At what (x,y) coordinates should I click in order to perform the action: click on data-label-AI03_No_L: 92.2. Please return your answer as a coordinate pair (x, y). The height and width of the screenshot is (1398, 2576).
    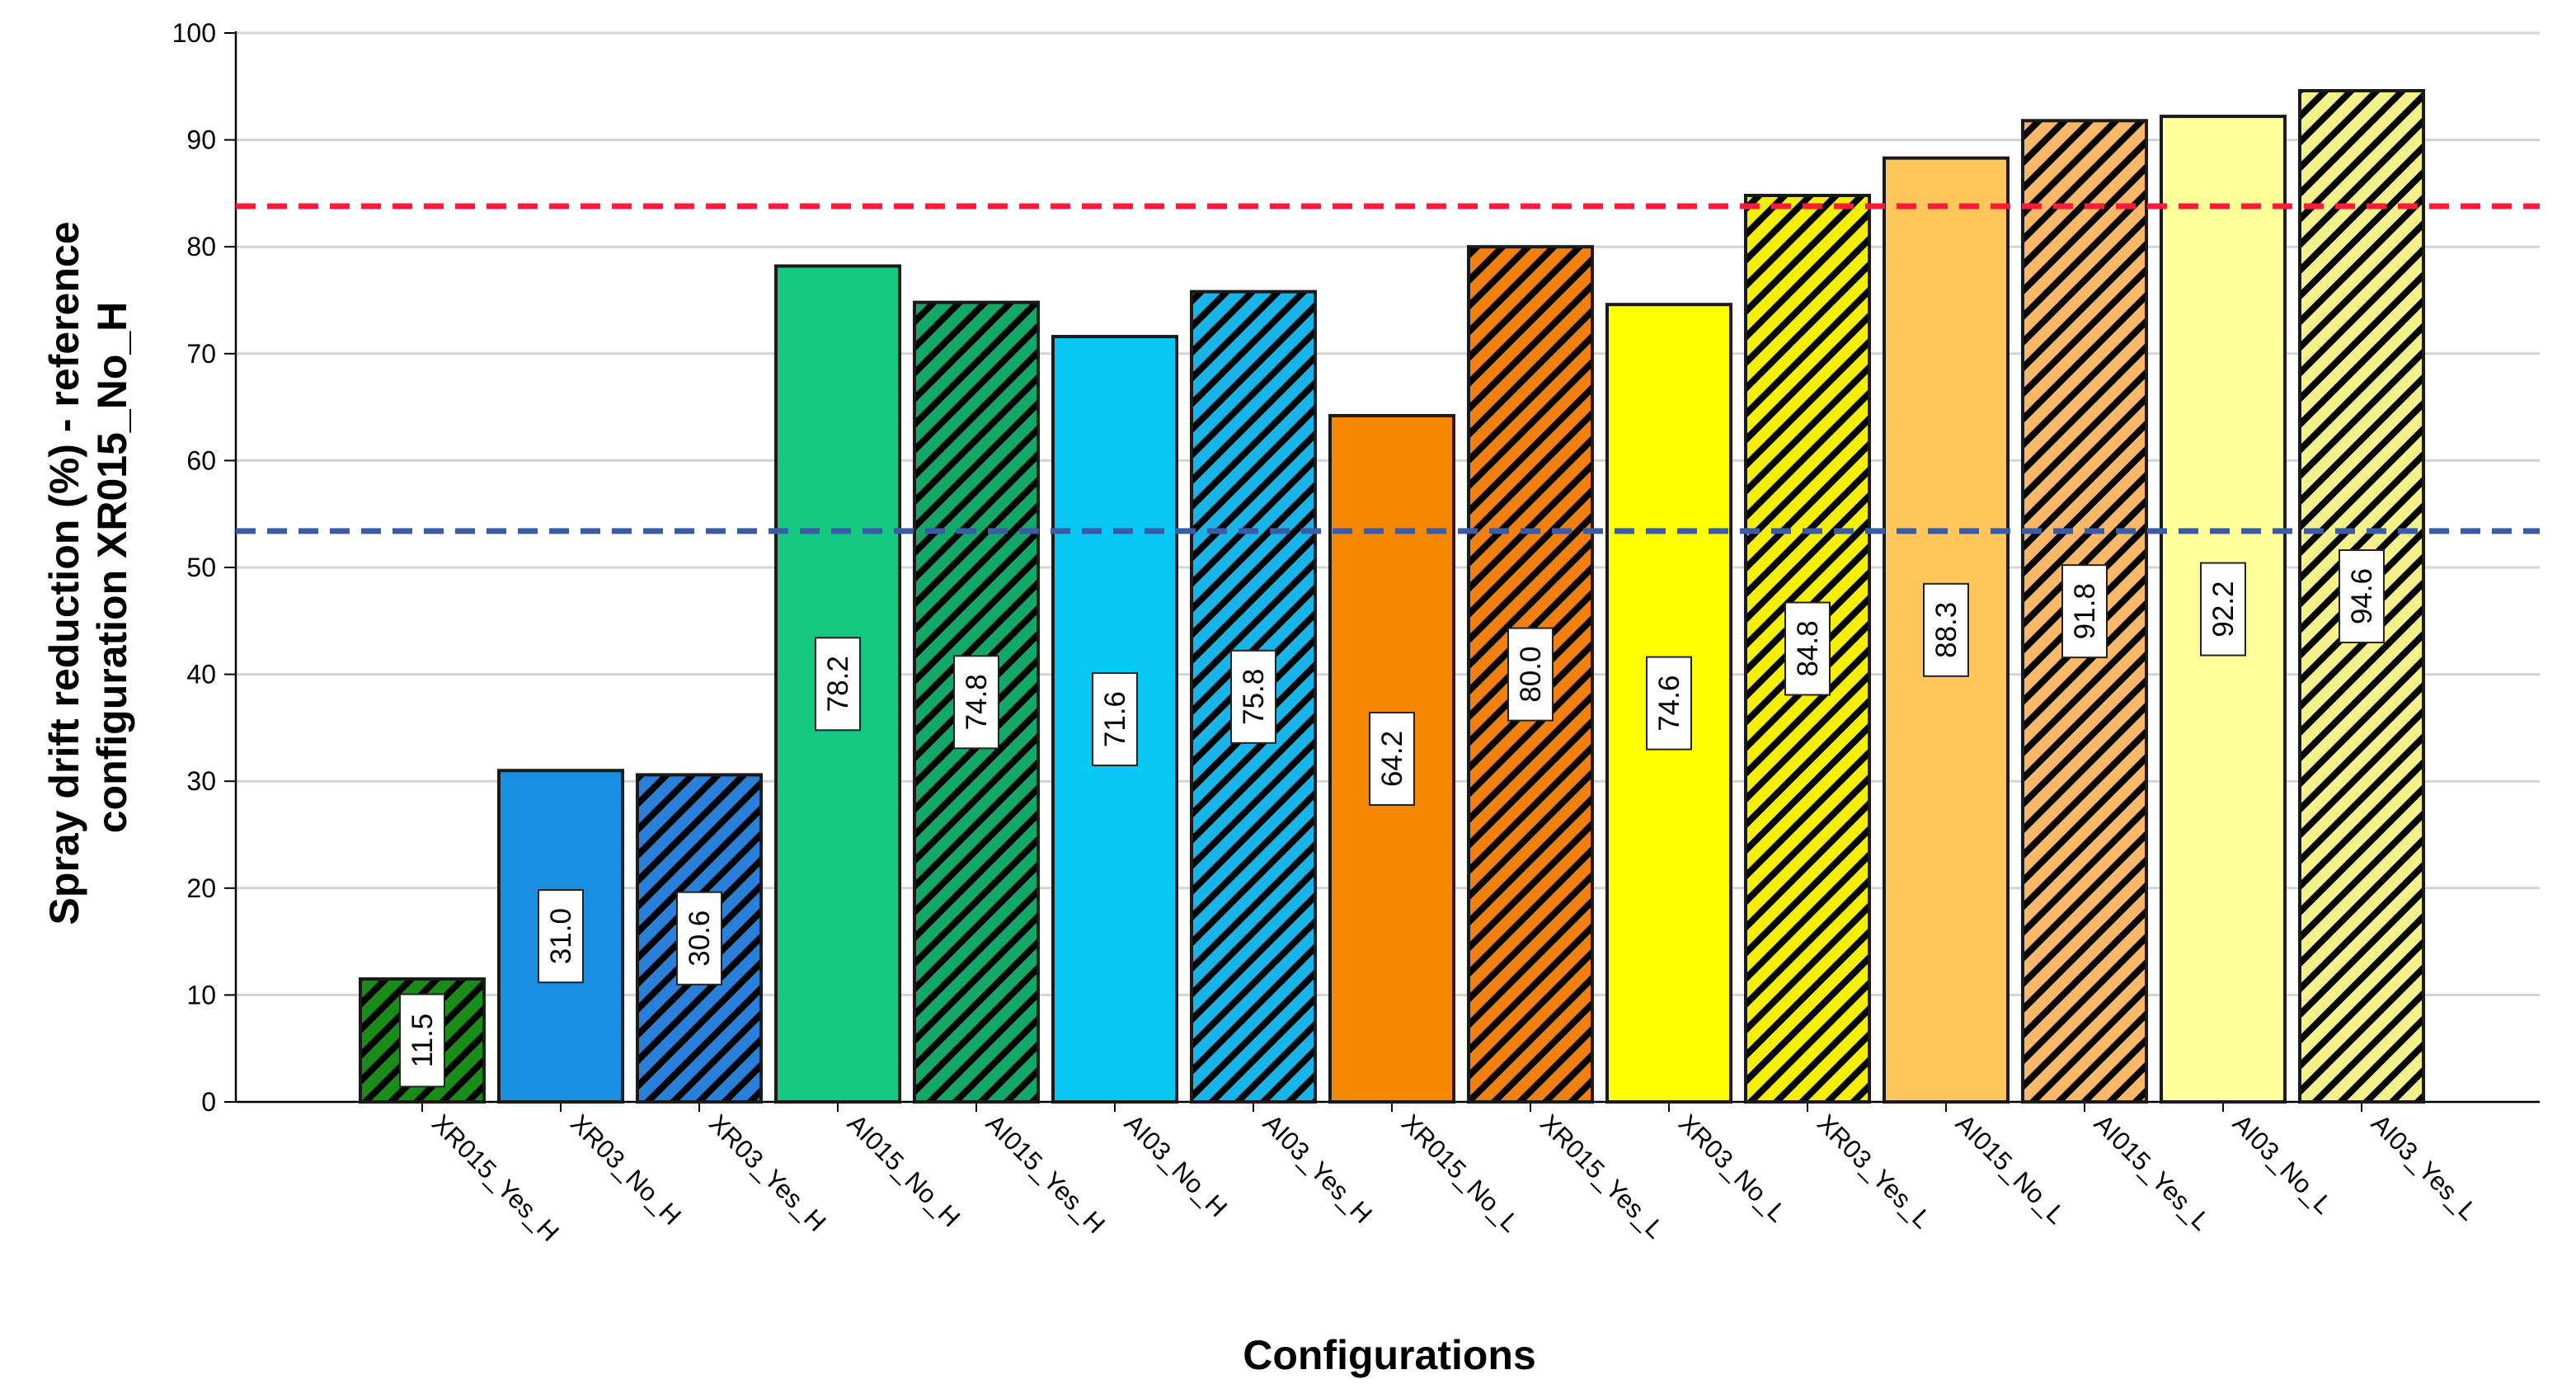
    Looking at the image, I should click on (2223, 609).